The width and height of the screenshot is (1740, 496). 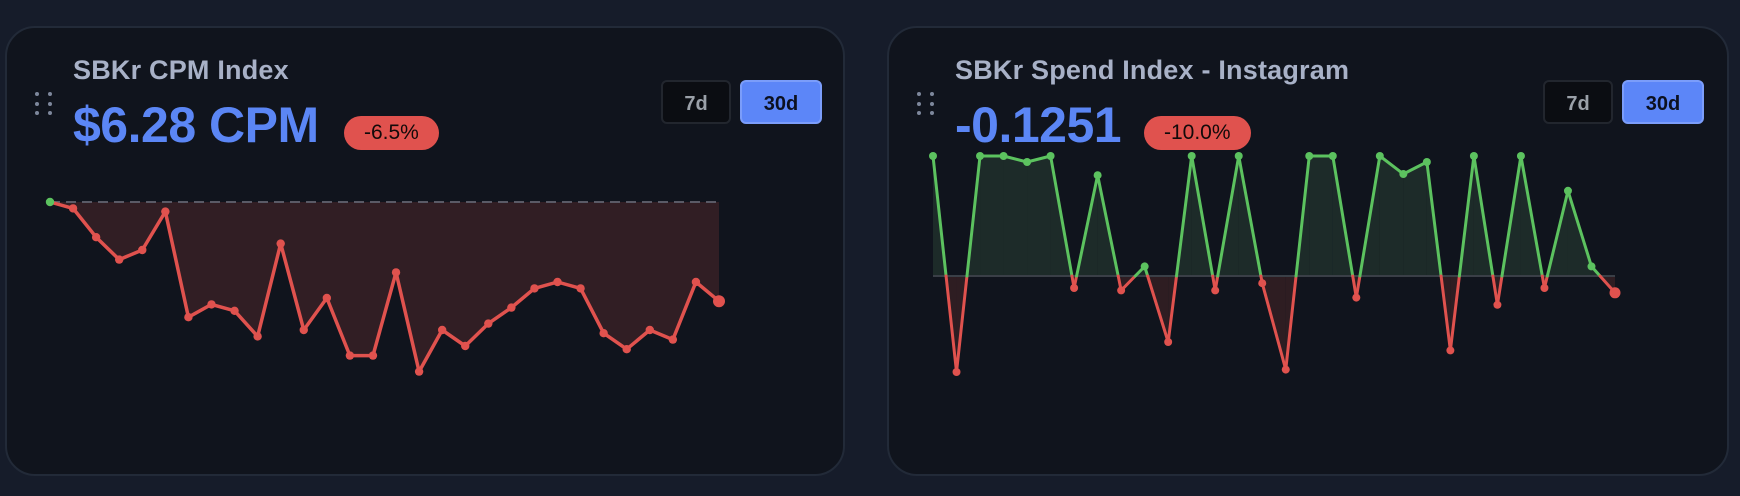 What do you see at coordinates (1038, 125) in the screenshot?
I see `metric-value: -0.1251` at bounding box center [1038, 125].